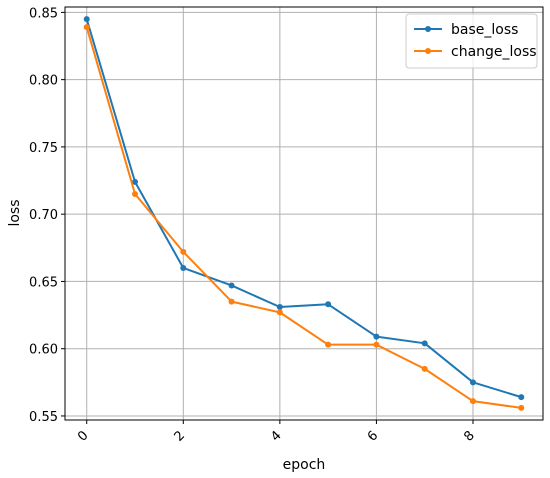  What do you see at coordinates (43, 215) in the screenshot?
I see `y-tick-label: 0.70` at bounding box center [43, 215].